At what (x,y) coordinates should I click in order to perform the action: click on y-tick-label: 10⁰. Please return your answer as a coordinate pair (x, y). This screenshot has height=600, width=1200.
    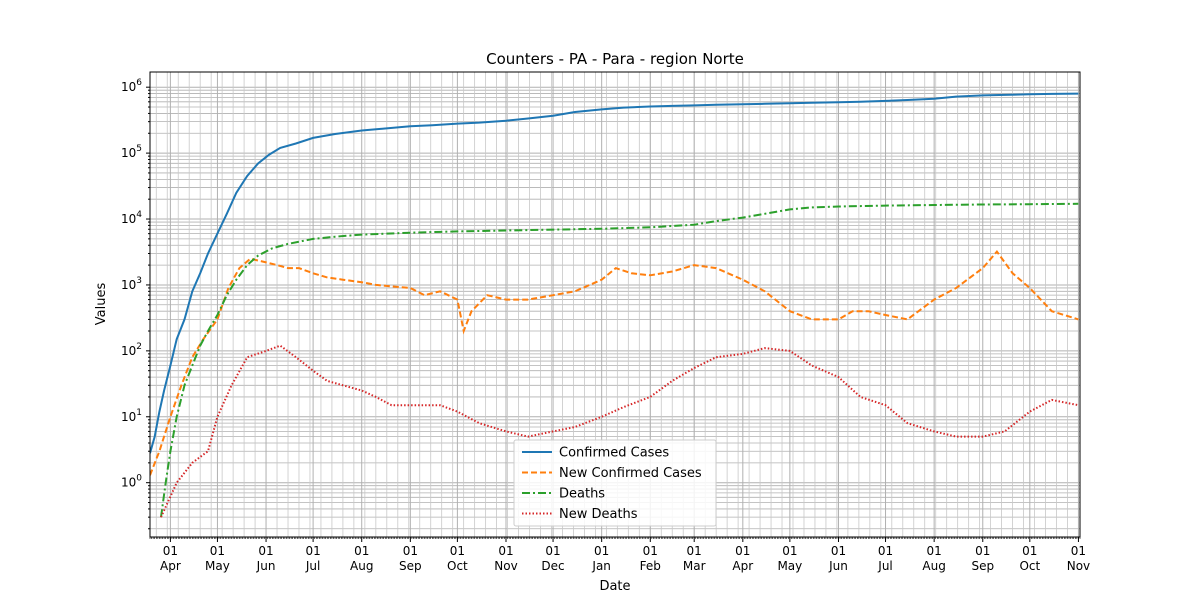
    Looking at the image, I should click on (131, 482).